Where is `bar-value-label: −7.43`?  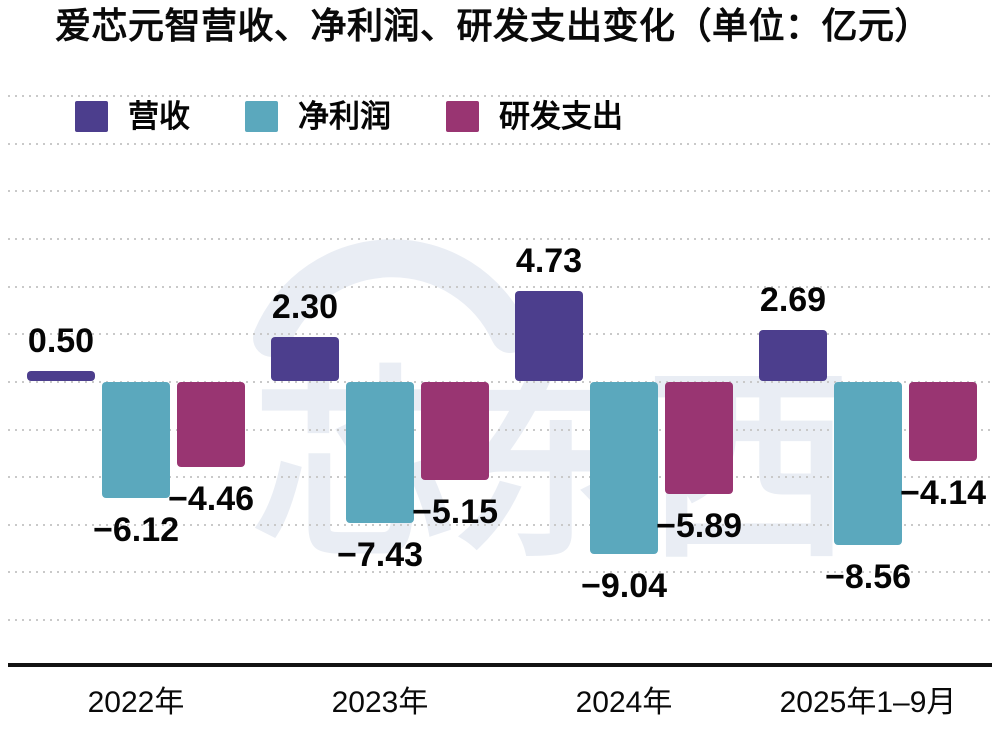 bar-value-label: −7.43 is located at coordinates (380, 555).